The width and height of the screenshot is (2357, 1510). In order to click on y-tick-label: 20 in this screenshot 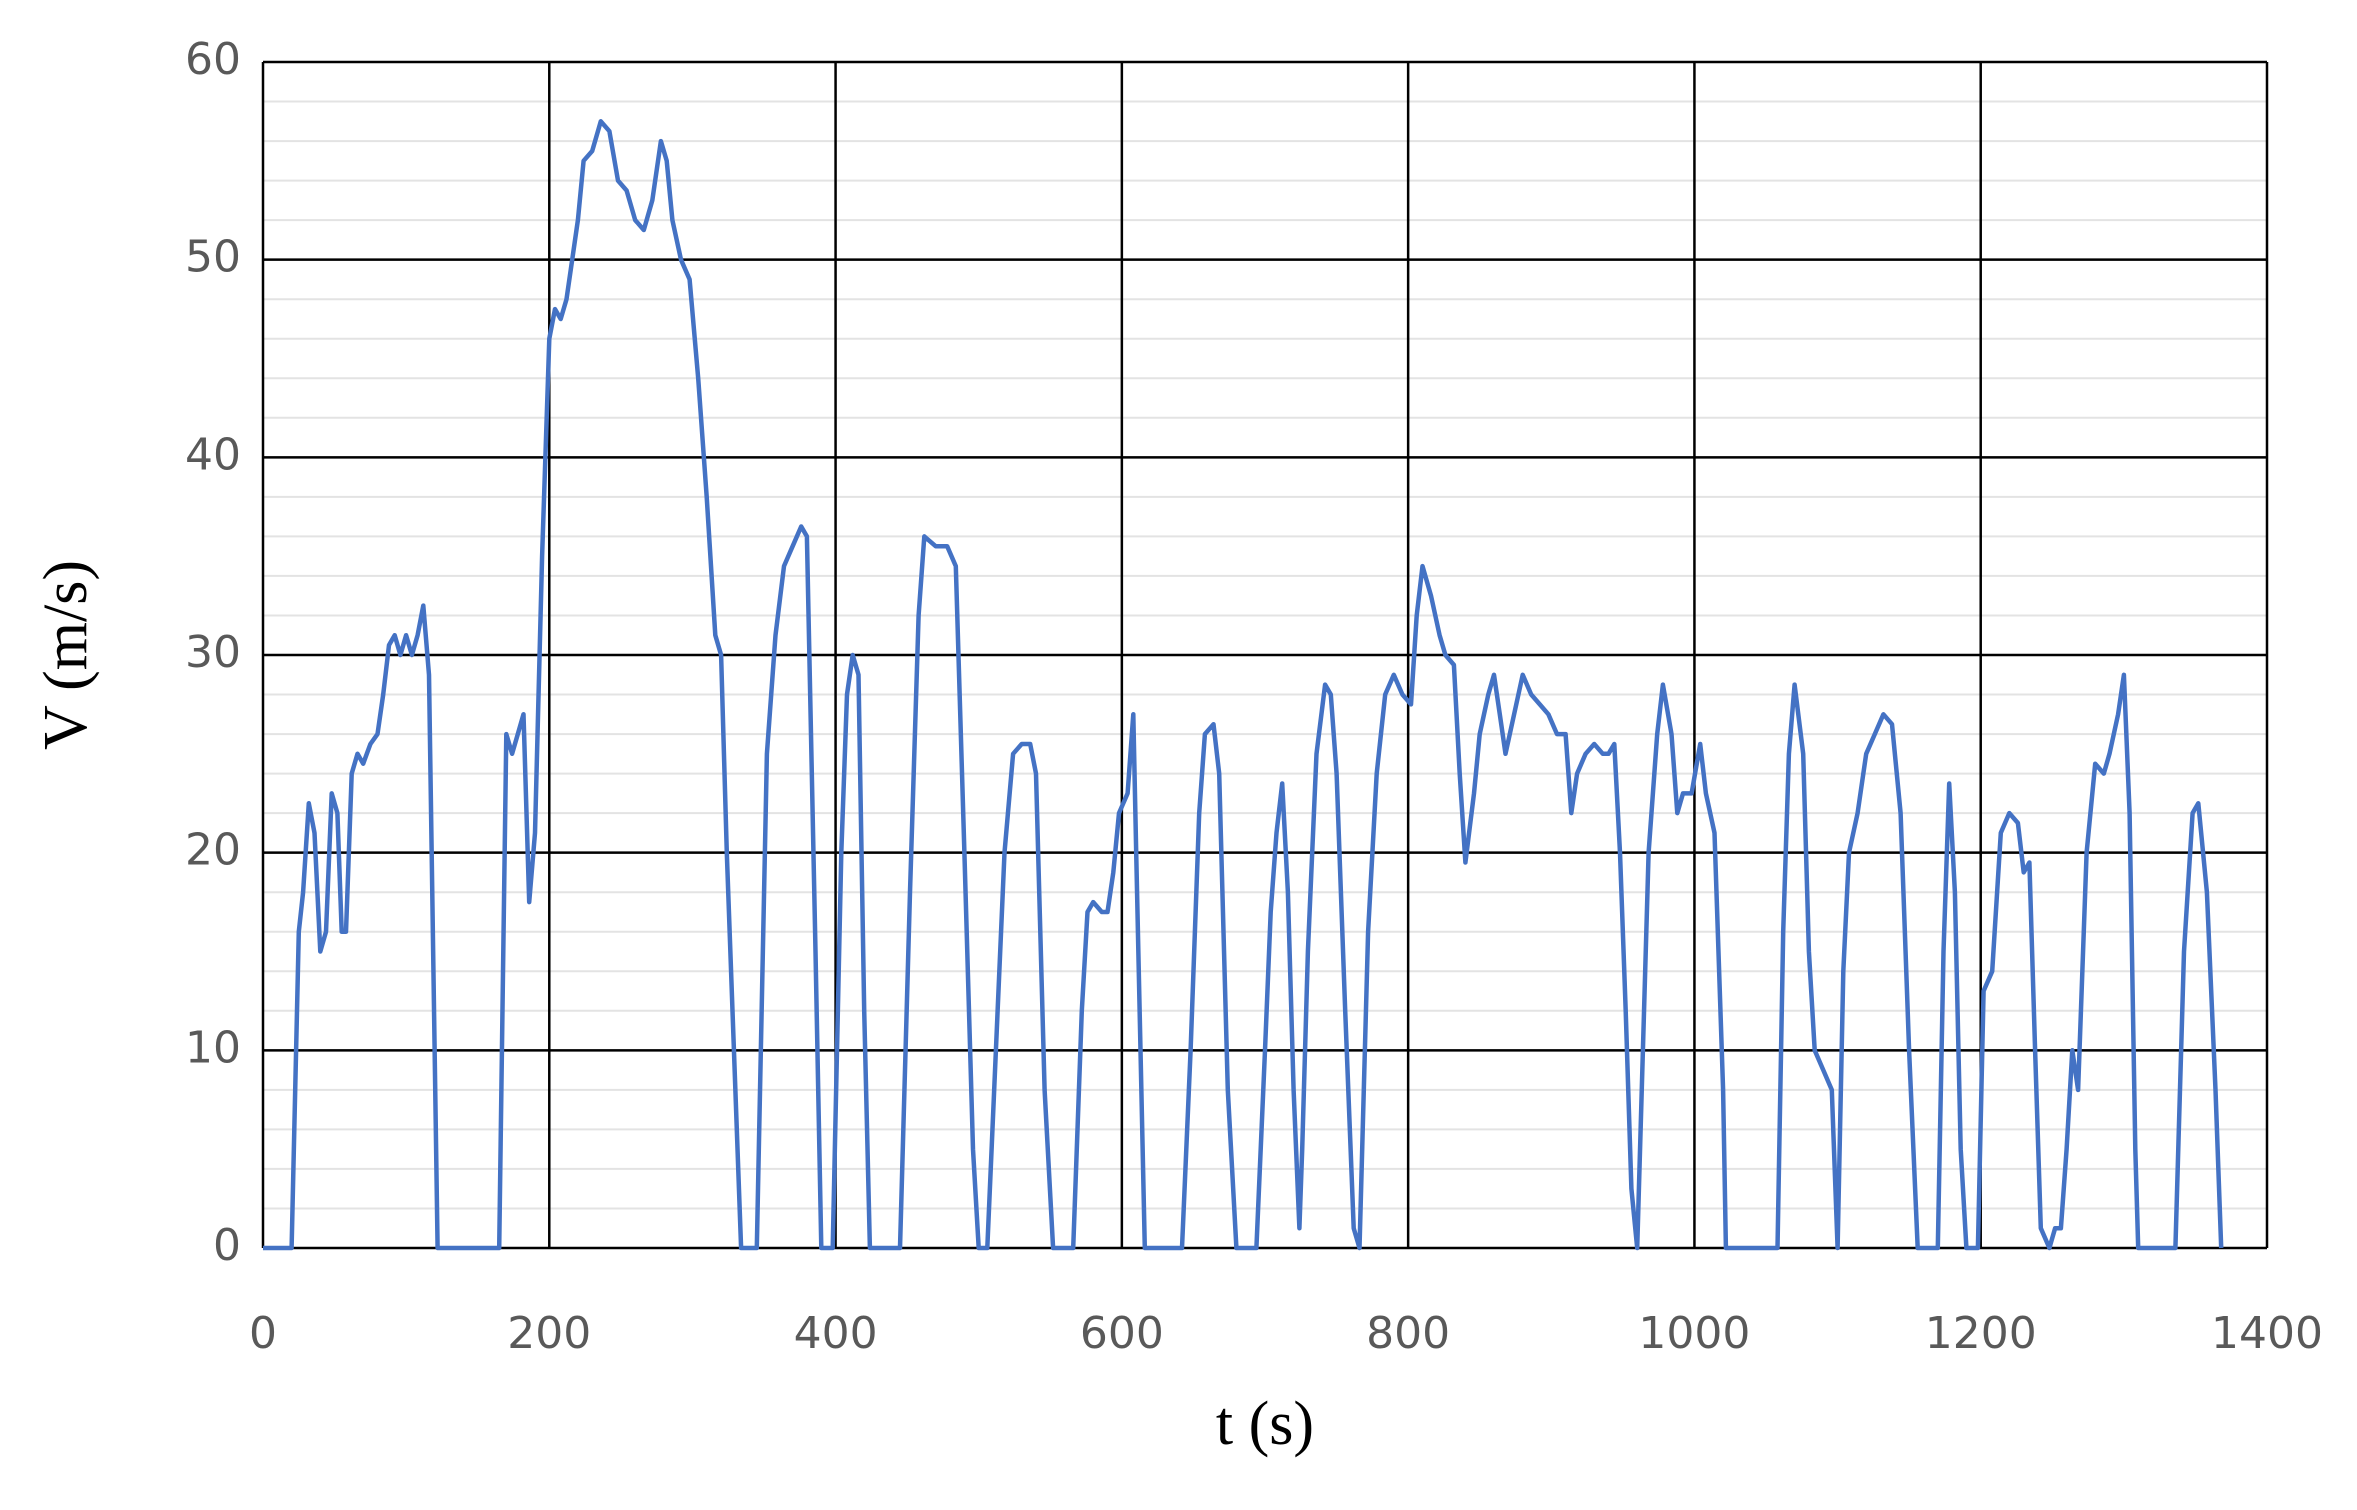, I will do `click(213, 850)`.